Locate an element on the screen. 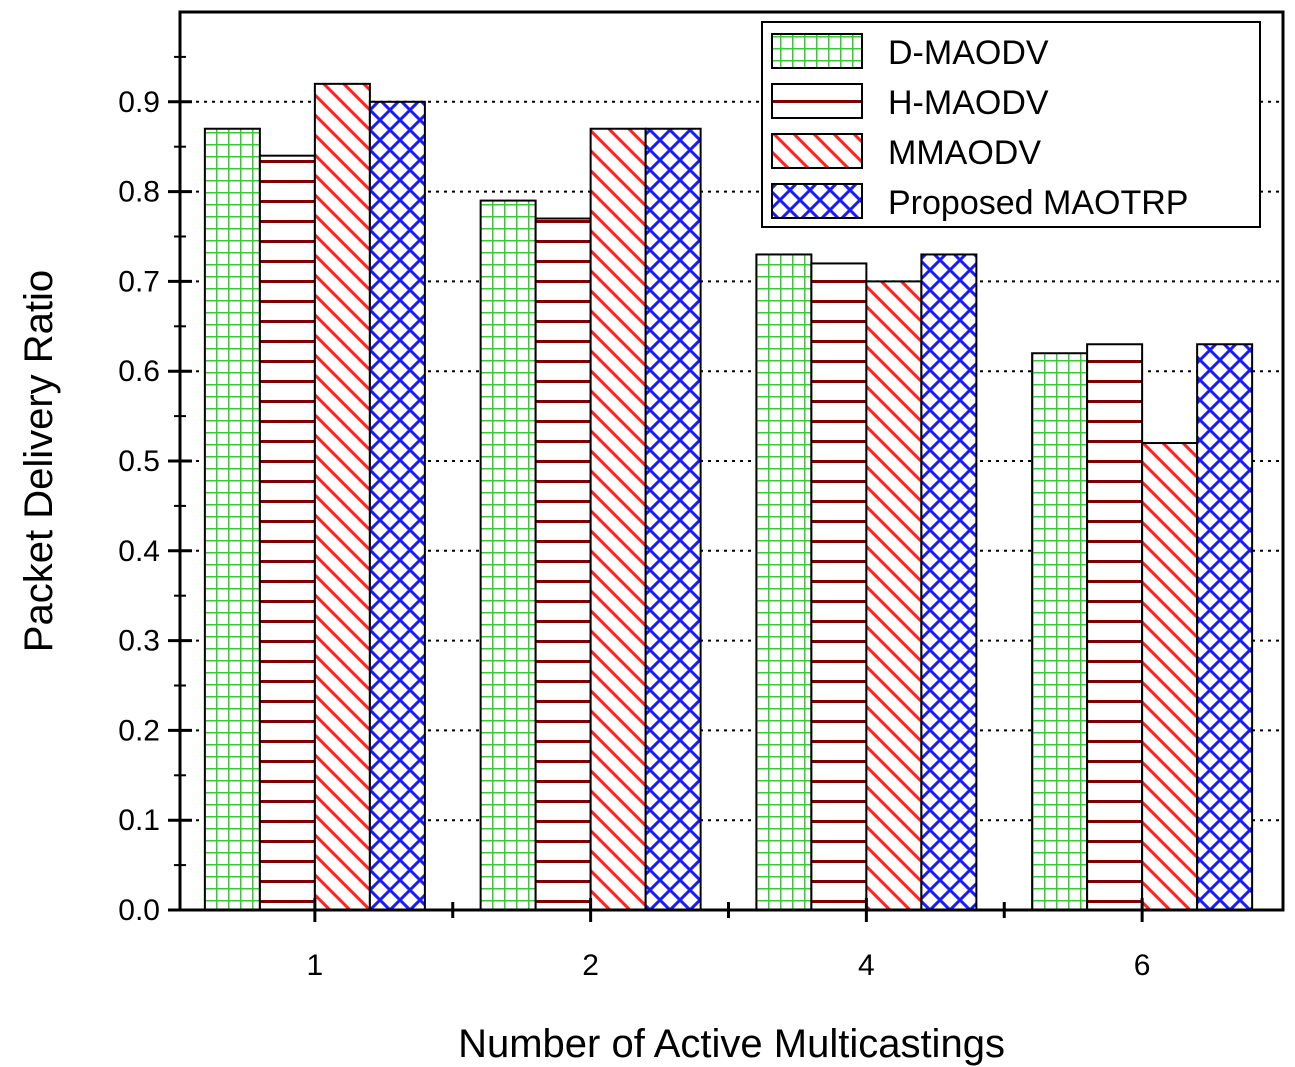 The image size is (1295, 1067). y-tick-label: 0.5 is located at coordinates (139, 461).